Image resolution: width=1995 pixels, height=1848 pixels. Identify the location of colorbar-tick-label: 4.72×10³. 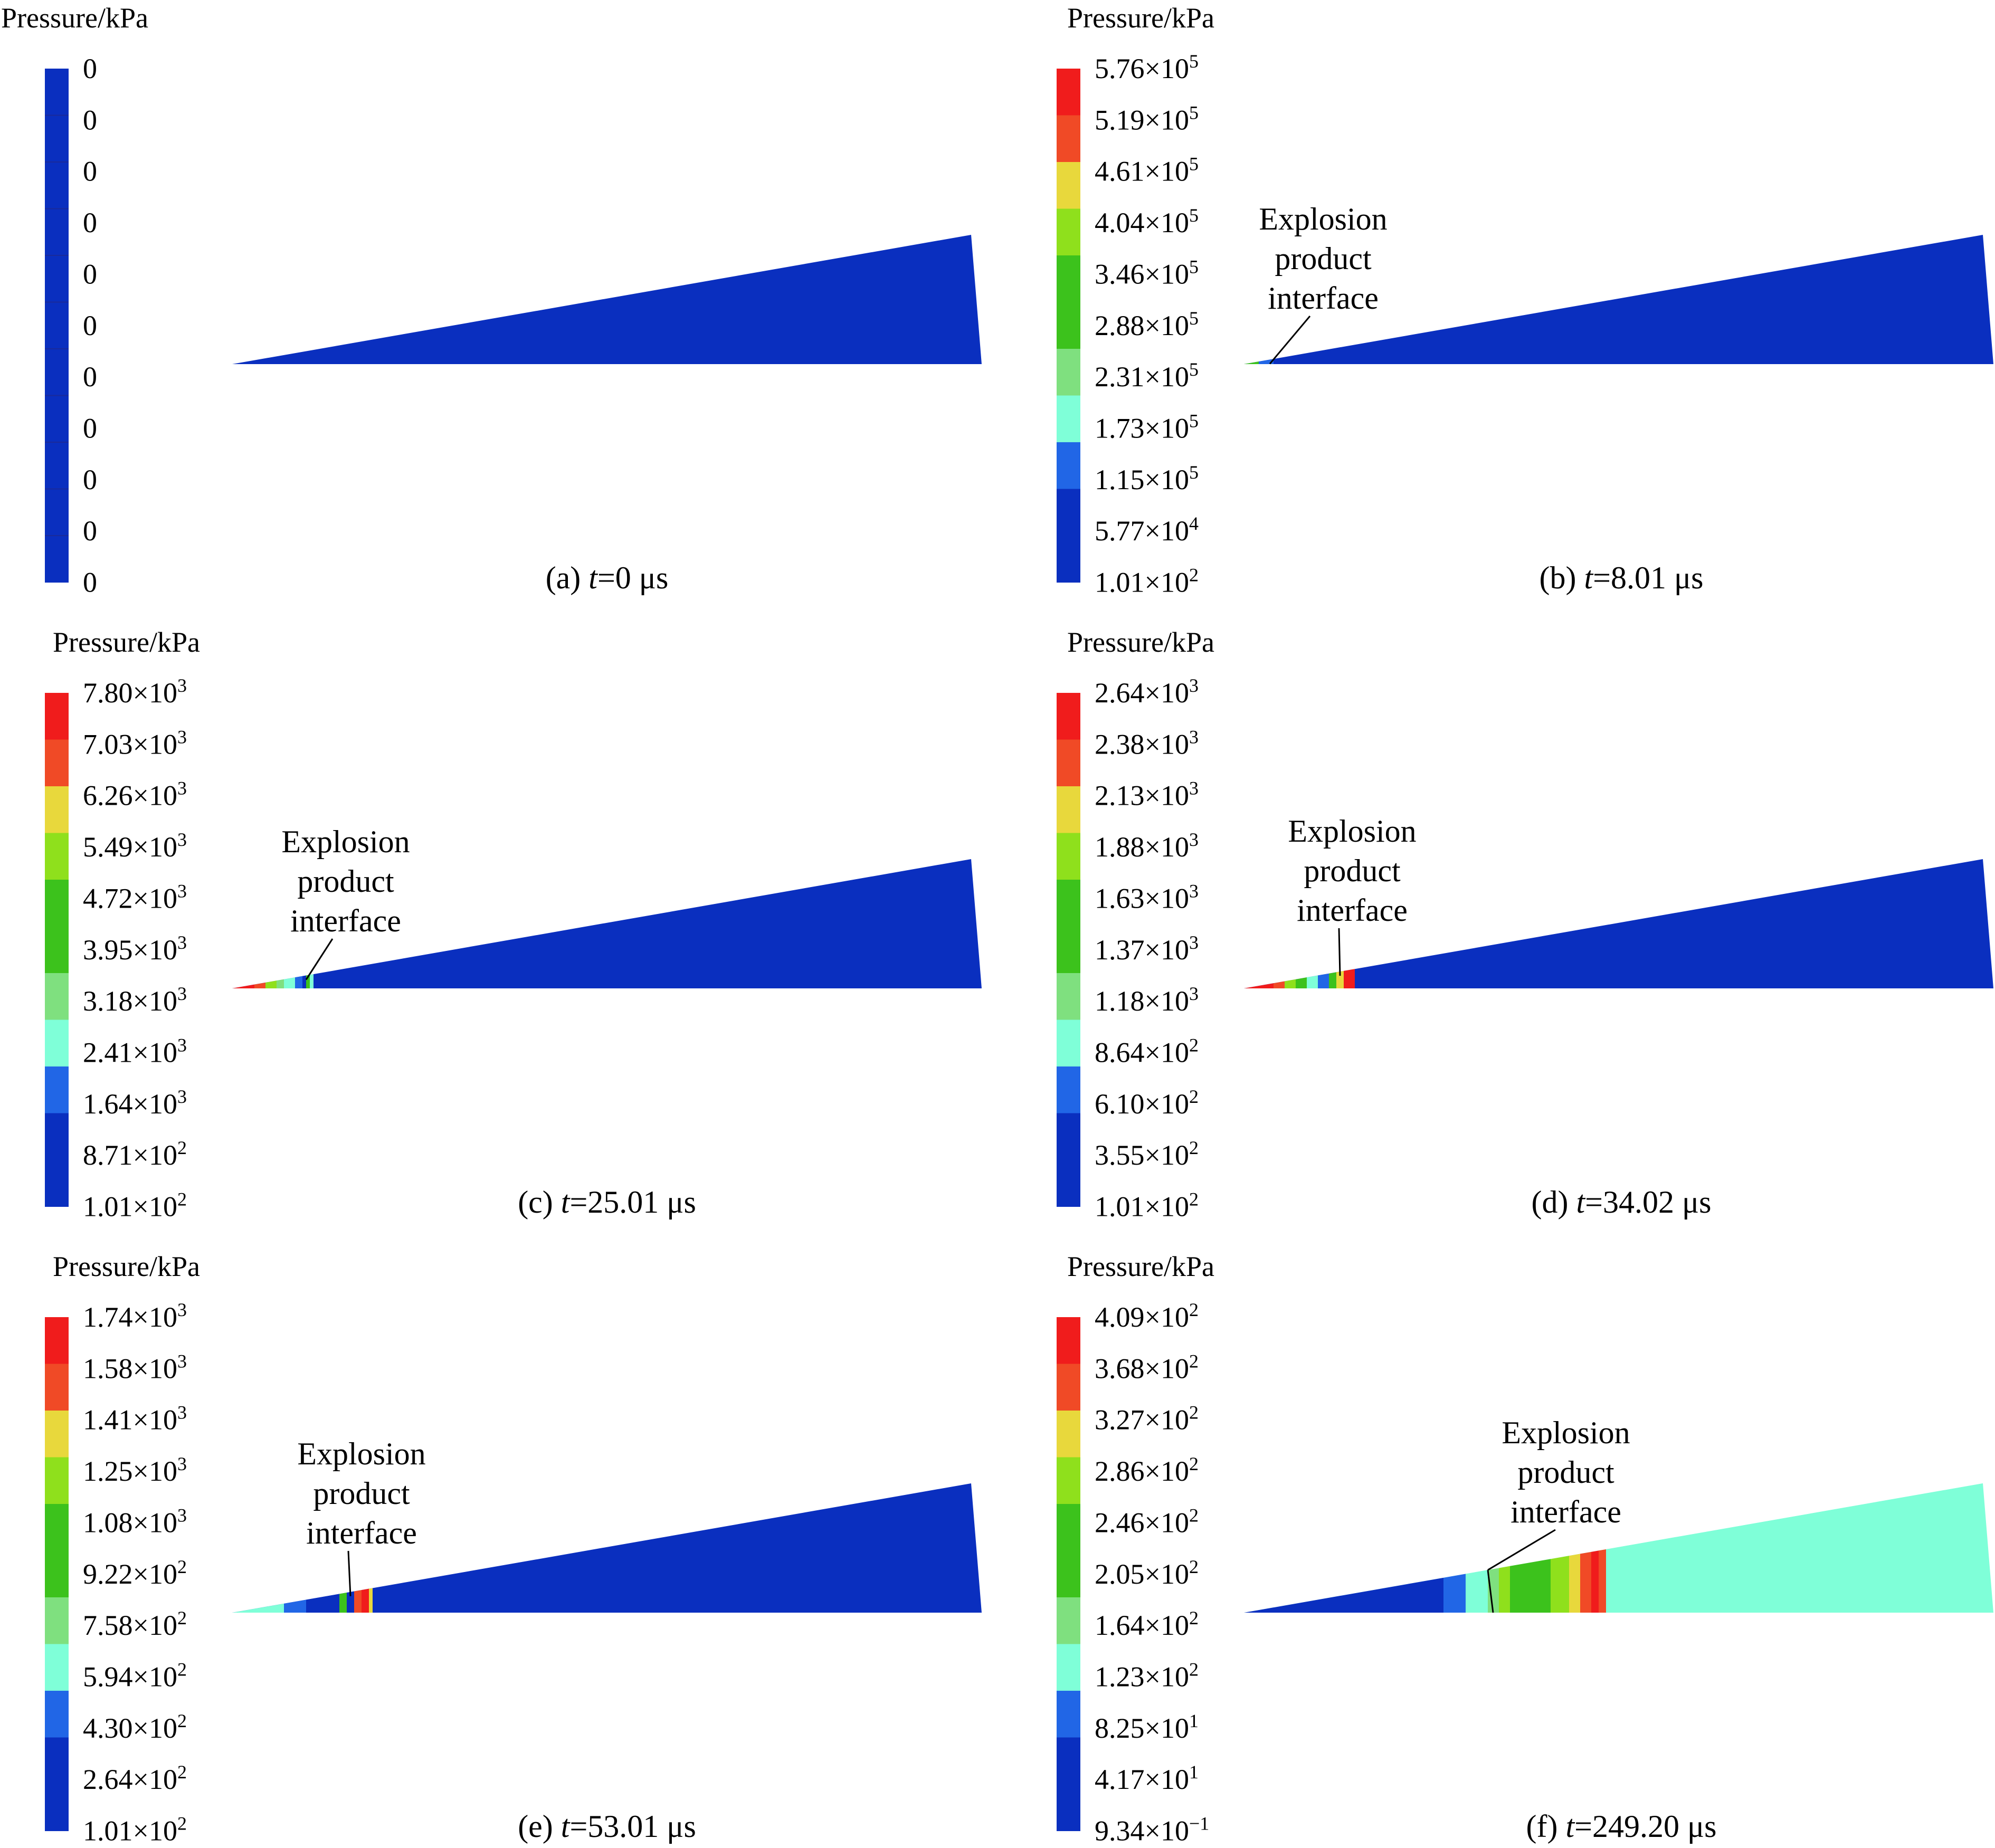
(135, 897).